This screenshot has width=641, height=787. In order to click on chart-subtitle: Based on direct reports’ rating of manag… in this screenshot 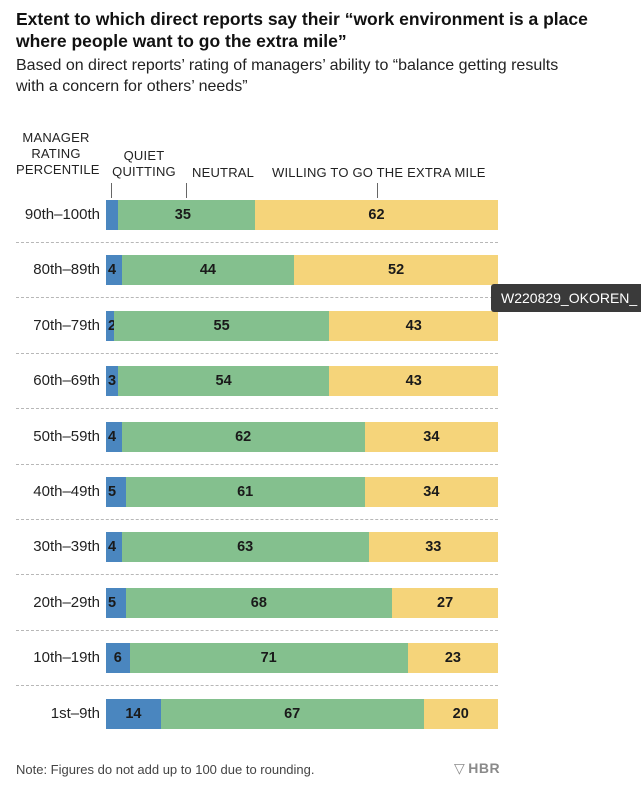, I will do `click(287, 76)`.